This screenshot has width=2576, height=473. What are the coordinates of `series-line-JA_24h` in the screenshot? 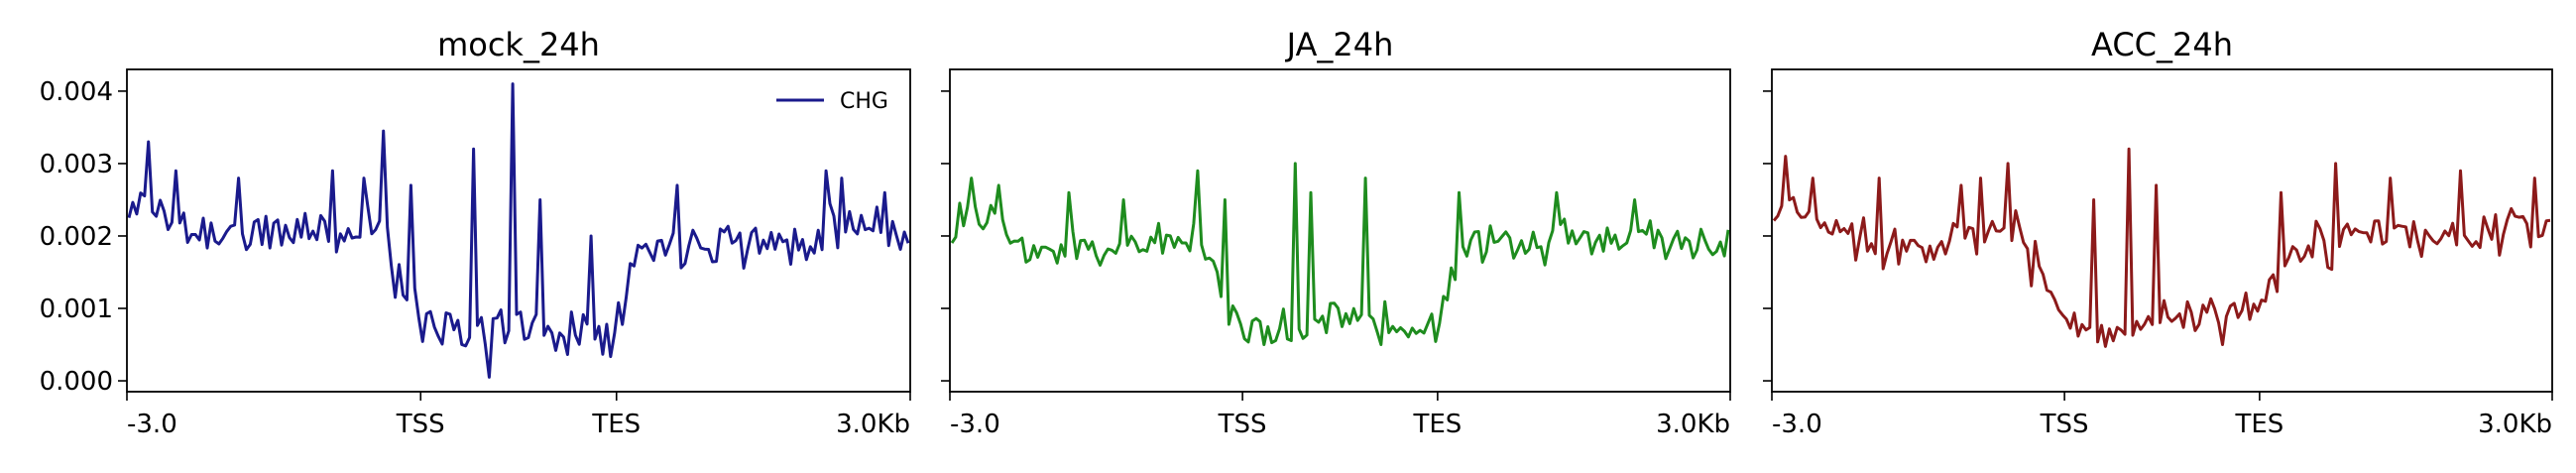 It's located at (1340, 254).